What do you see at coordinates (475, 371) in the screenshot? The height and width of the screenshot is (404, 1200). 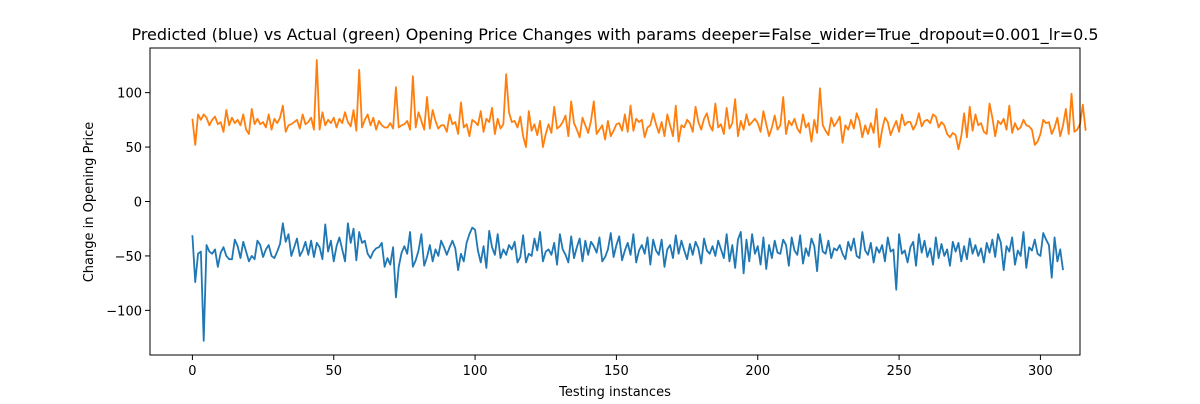 I see `x-tick-label: 100` at bounding box center [475, 371].